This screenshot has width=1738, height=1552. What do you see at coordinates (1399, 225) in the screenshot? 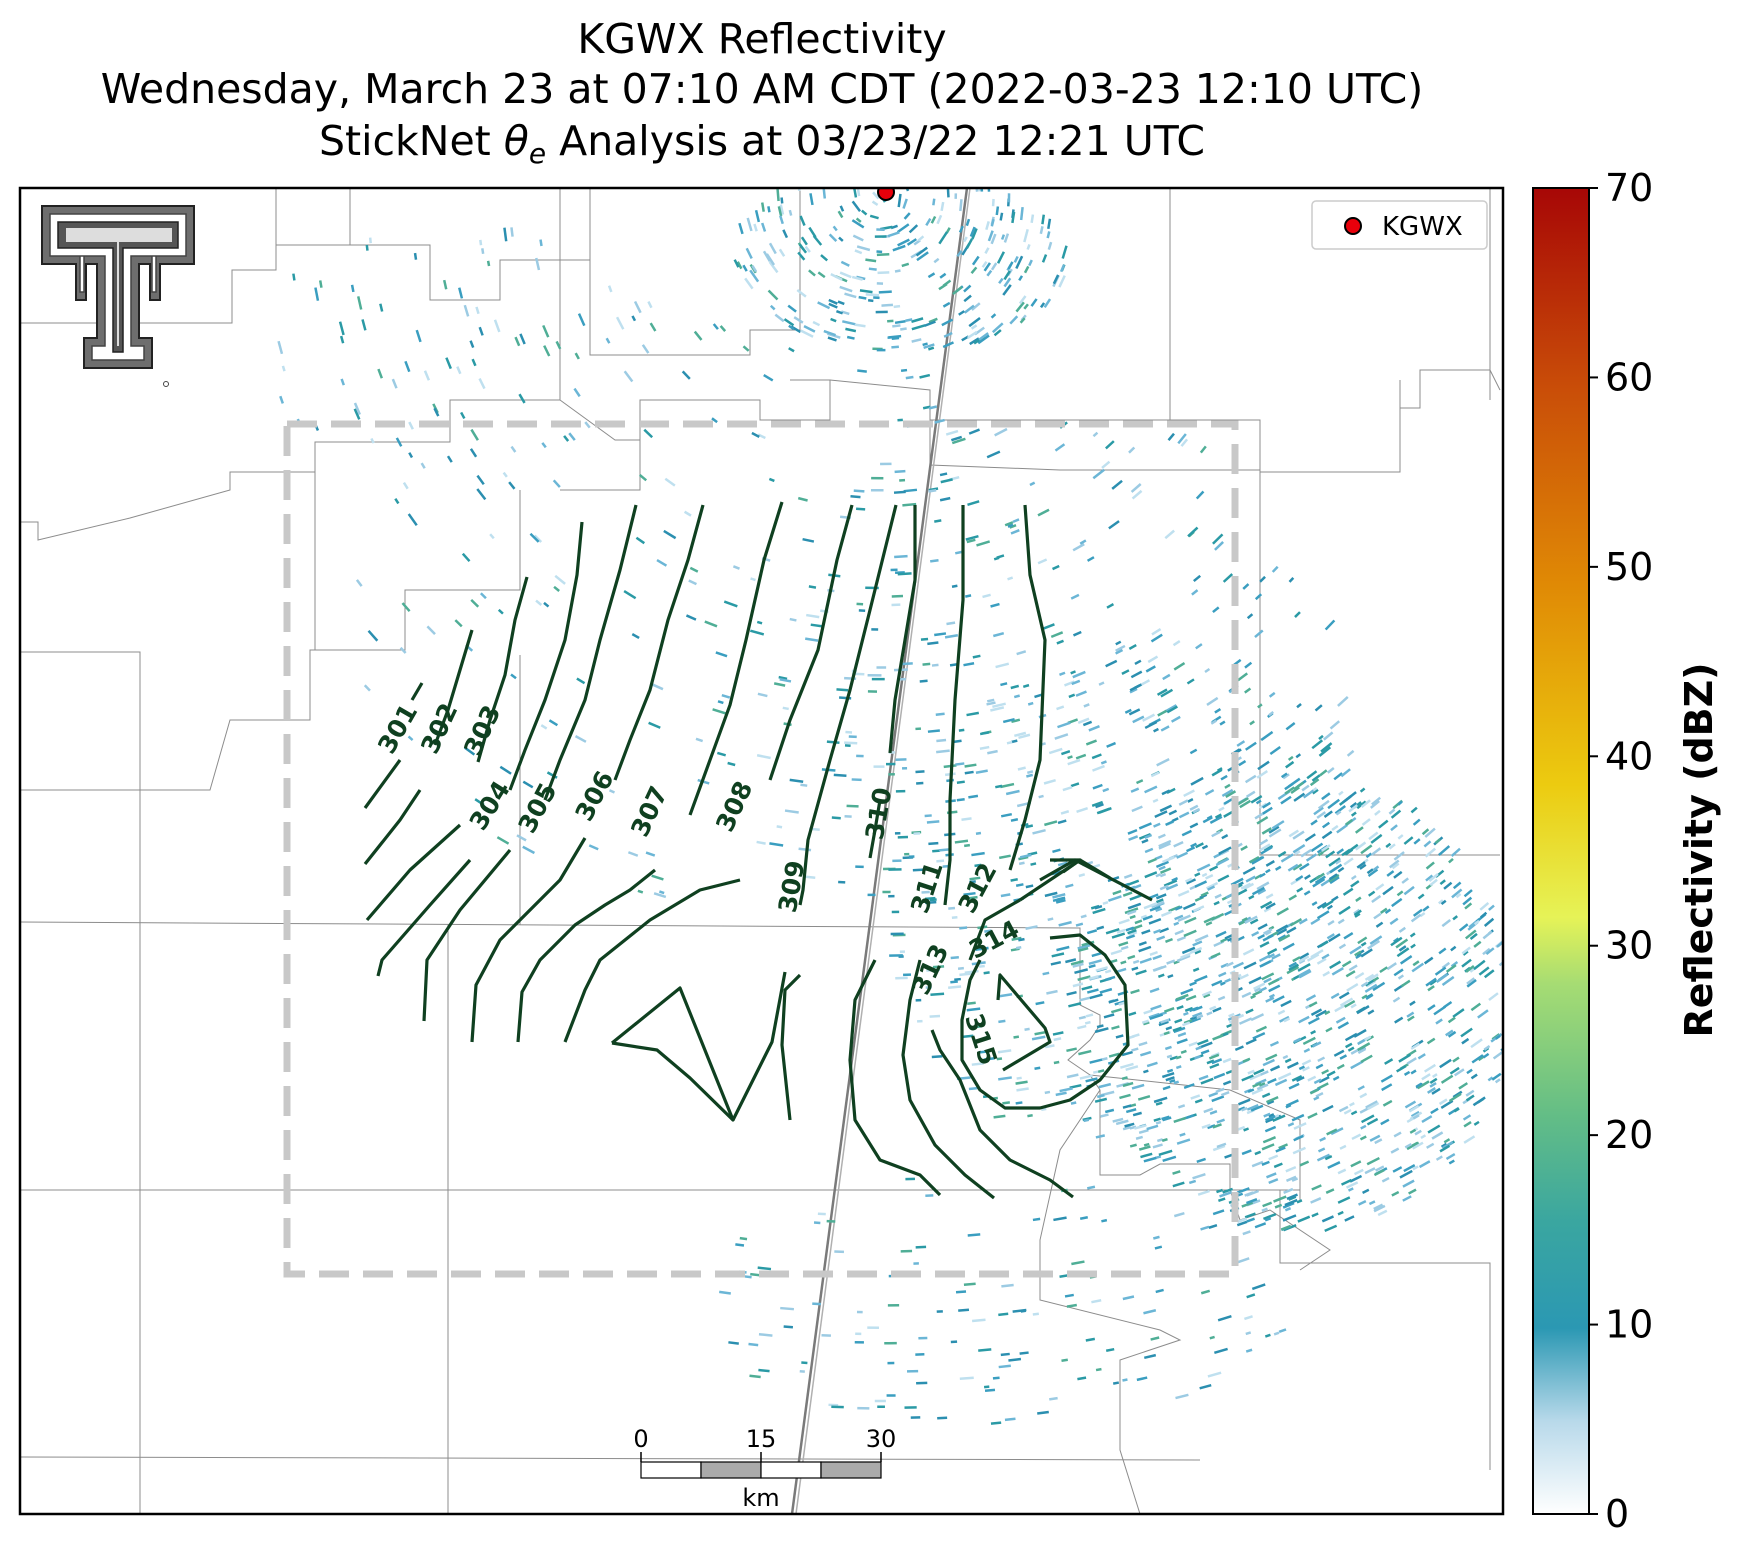
I see `legend-box` at bounding box center [1399, 225].